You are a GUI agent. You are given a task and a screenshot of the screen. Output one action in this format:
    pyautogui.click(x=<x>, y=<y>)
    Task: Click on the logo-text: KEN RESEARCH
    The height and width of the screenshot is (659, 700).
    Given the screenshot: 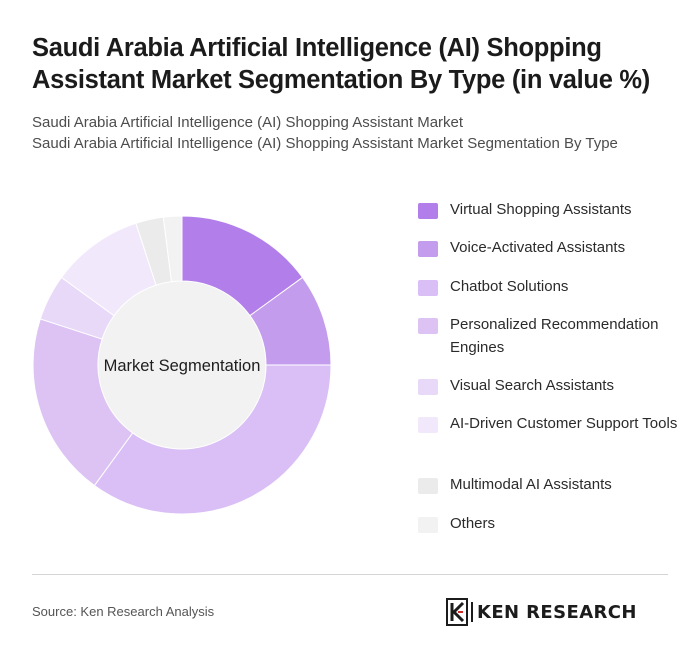 What is the action you would take?
    pyautogui.click(x=557, y=612)
    